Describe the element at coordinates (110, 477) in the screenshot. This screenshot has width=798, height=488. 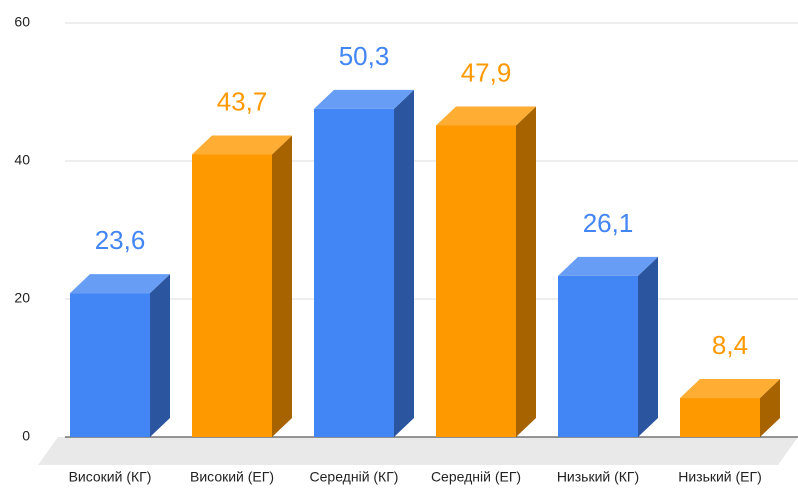
I see `x-tick-label: Високий (КГ)` at that location.